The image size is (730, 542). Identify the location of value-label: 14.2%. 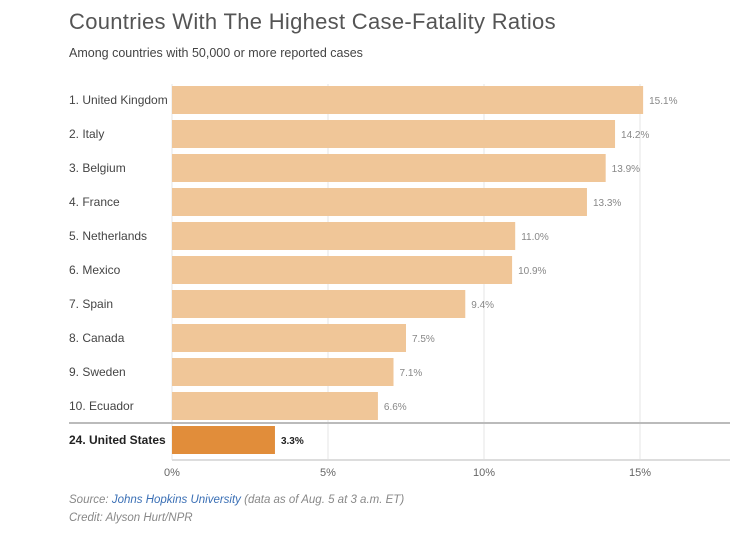
(635, 135).